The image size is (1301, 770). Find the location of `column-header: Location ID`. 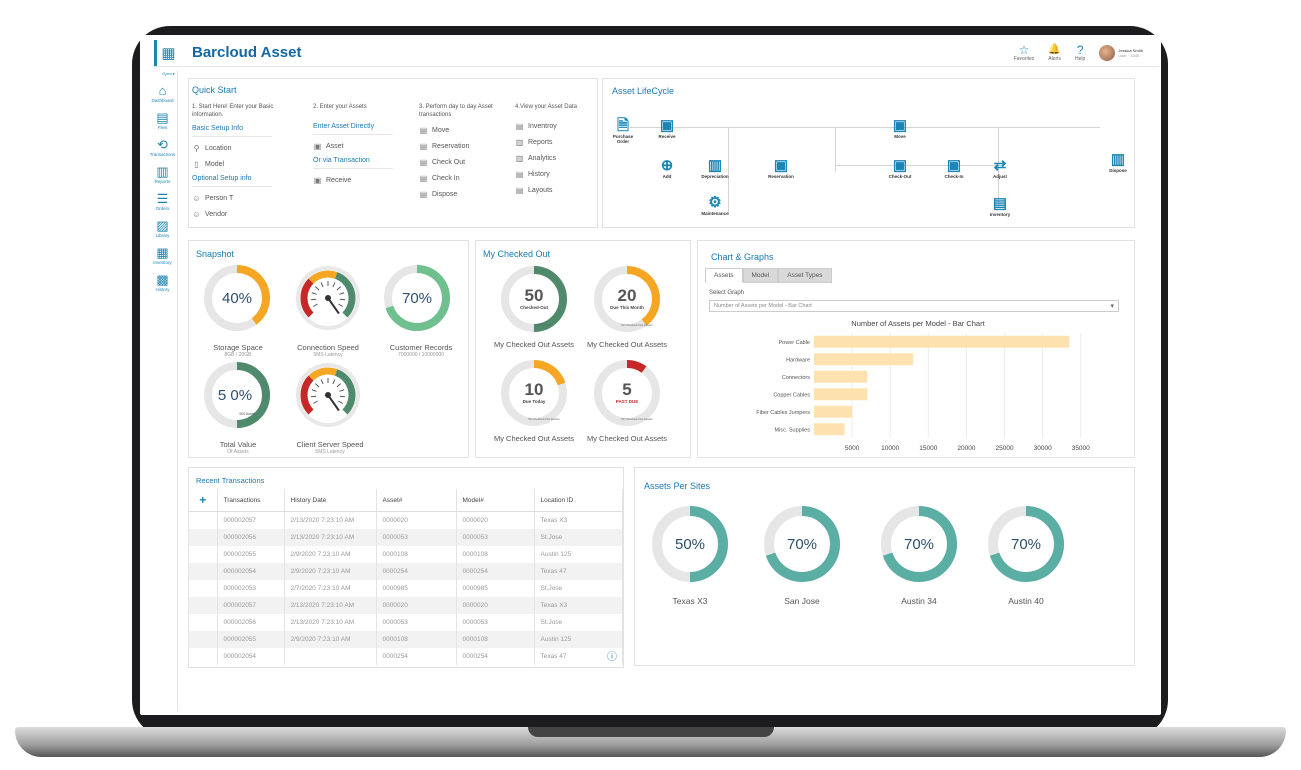

column-header: Location ID is located at coordinates (578, 500).